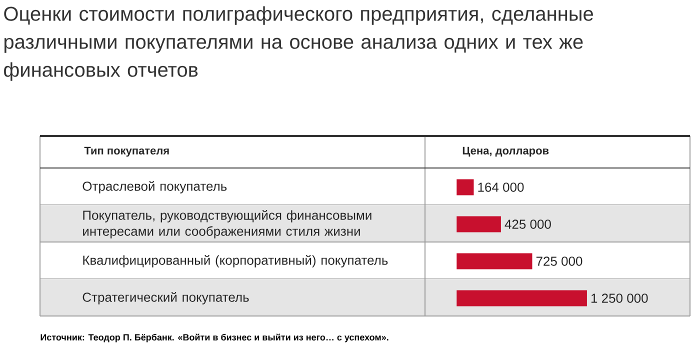 The height and width of the screenshot is (353, 700). What do you see at coordinates (505, 151) in the screenshot?
I see `x-axis-title: Цена, долларов` at bounding box center [505, 151].